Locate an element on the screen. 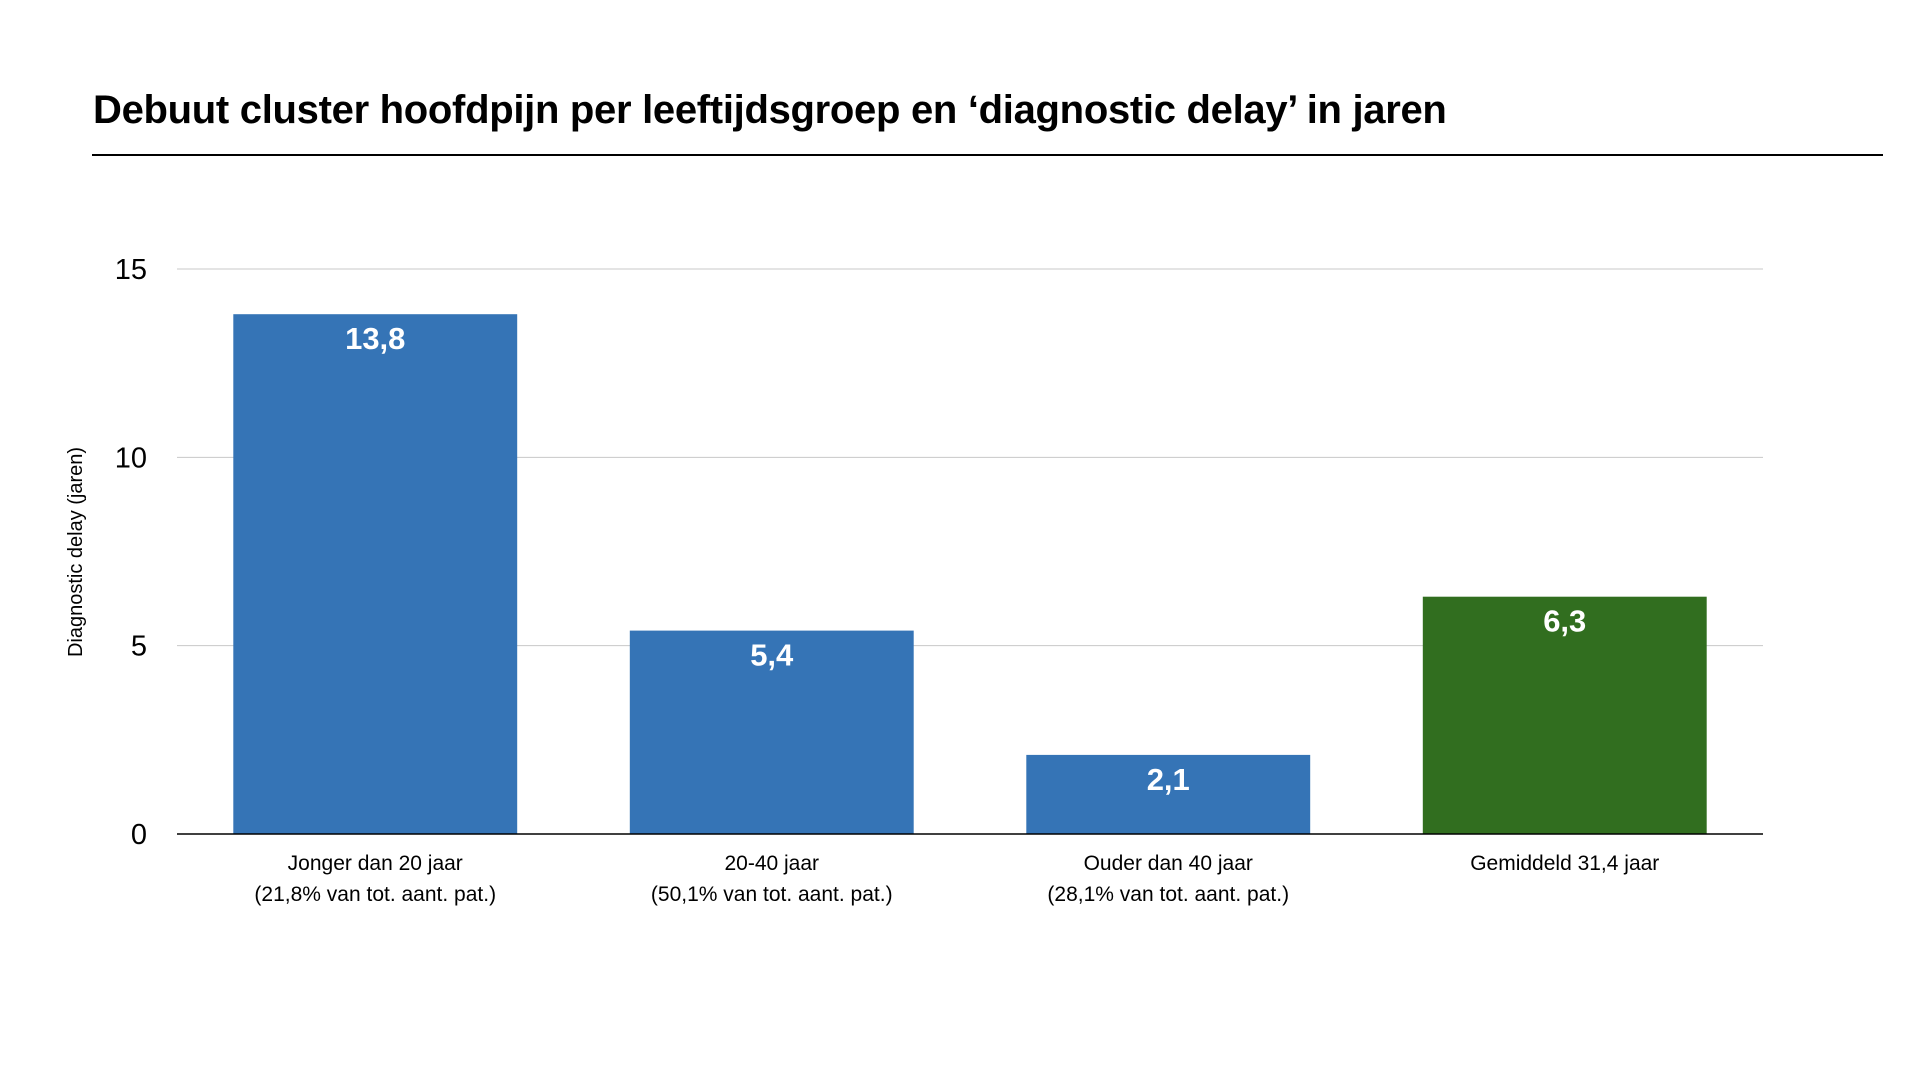  y-tick-label: 15 is located at coordinates (131, 270).